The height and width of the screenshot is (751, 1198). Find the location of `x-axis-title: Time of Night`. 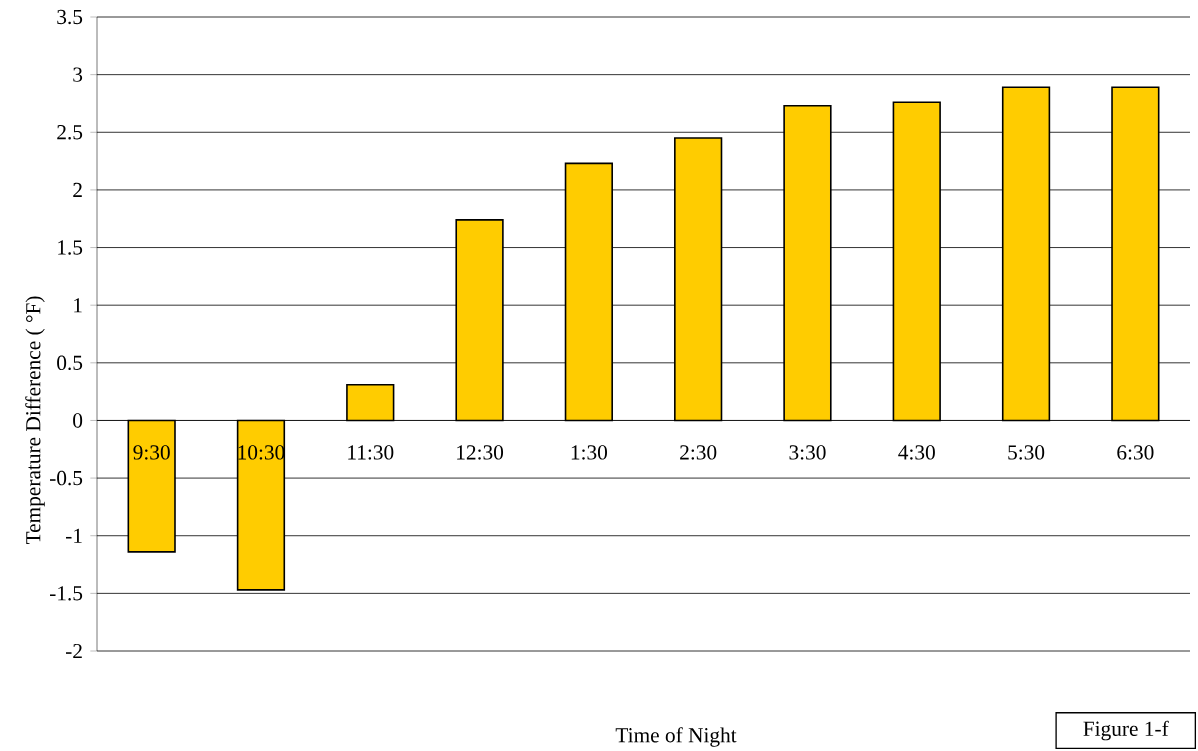

x-axis-title: Time of Night is located at coordinates (676, 737).